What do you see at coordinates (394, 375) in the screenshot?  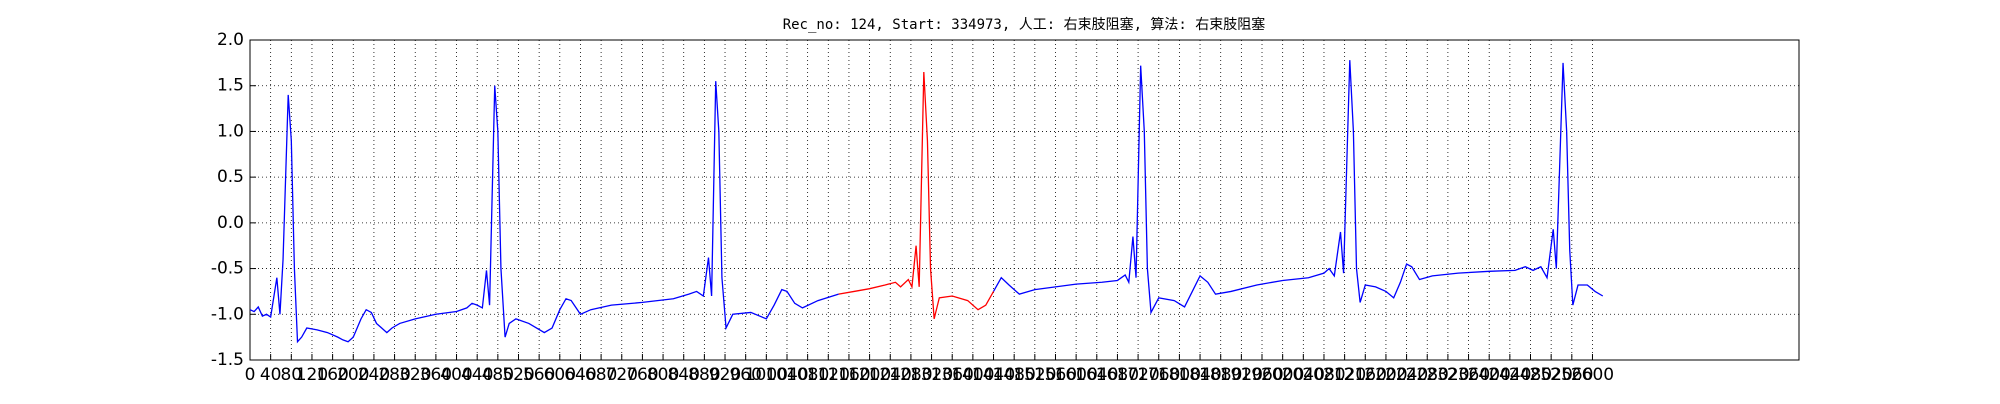 I see `x-tick-label: 280` at bounding box center [394, 375].